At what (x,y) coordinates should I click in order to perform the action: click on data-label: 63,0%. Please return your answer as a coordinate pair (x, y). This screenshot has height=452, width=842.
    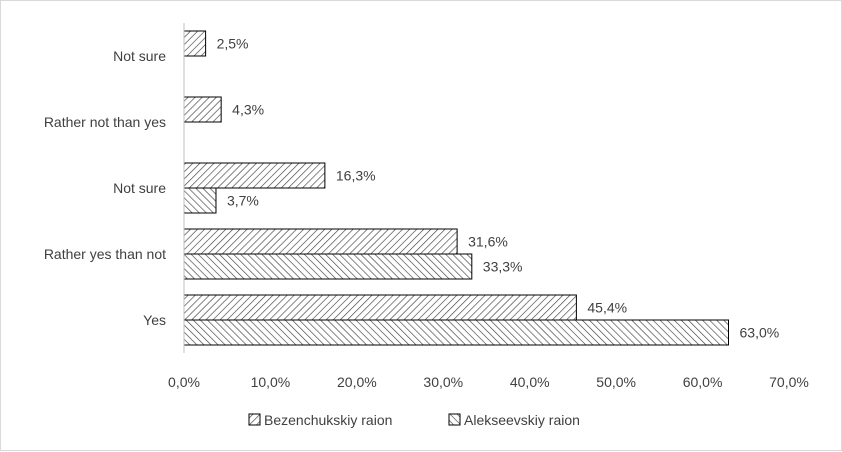
    Looking at the image, I should click on (760, 333).